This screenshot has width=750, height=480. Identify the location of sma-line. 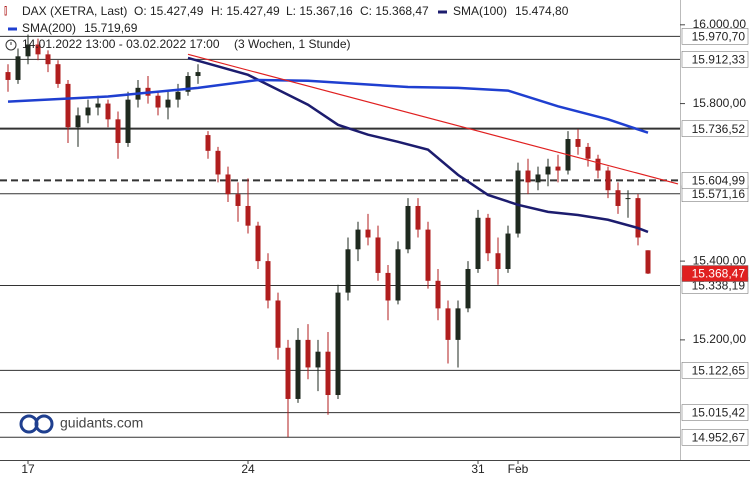
(328, 106).